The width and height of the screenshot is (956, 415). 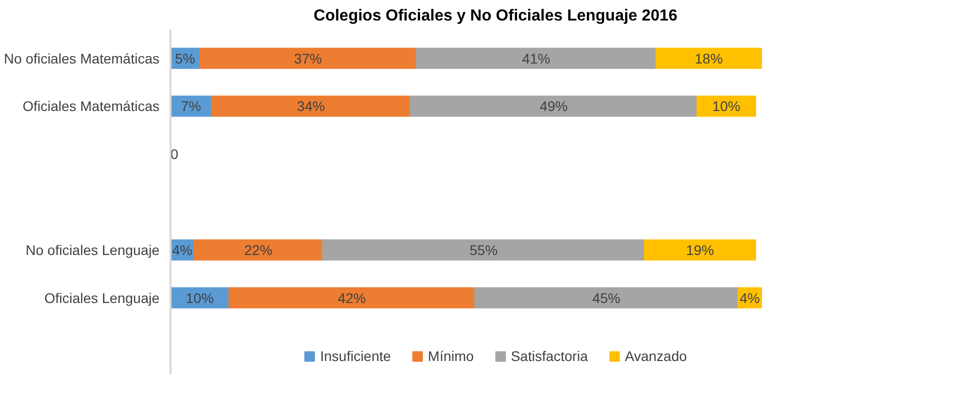 I want to click on data-label: 19%, so click(x=700, y=250).